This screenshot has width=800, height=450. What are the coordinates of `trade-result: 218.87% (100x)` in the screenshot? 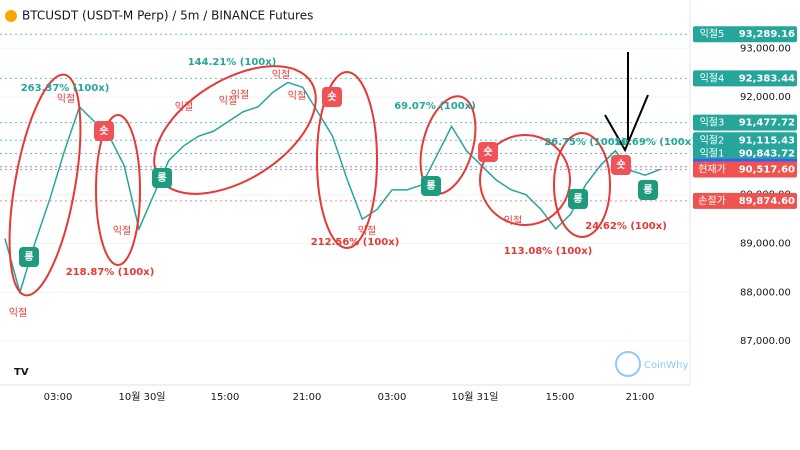 It's located at (110, 272).